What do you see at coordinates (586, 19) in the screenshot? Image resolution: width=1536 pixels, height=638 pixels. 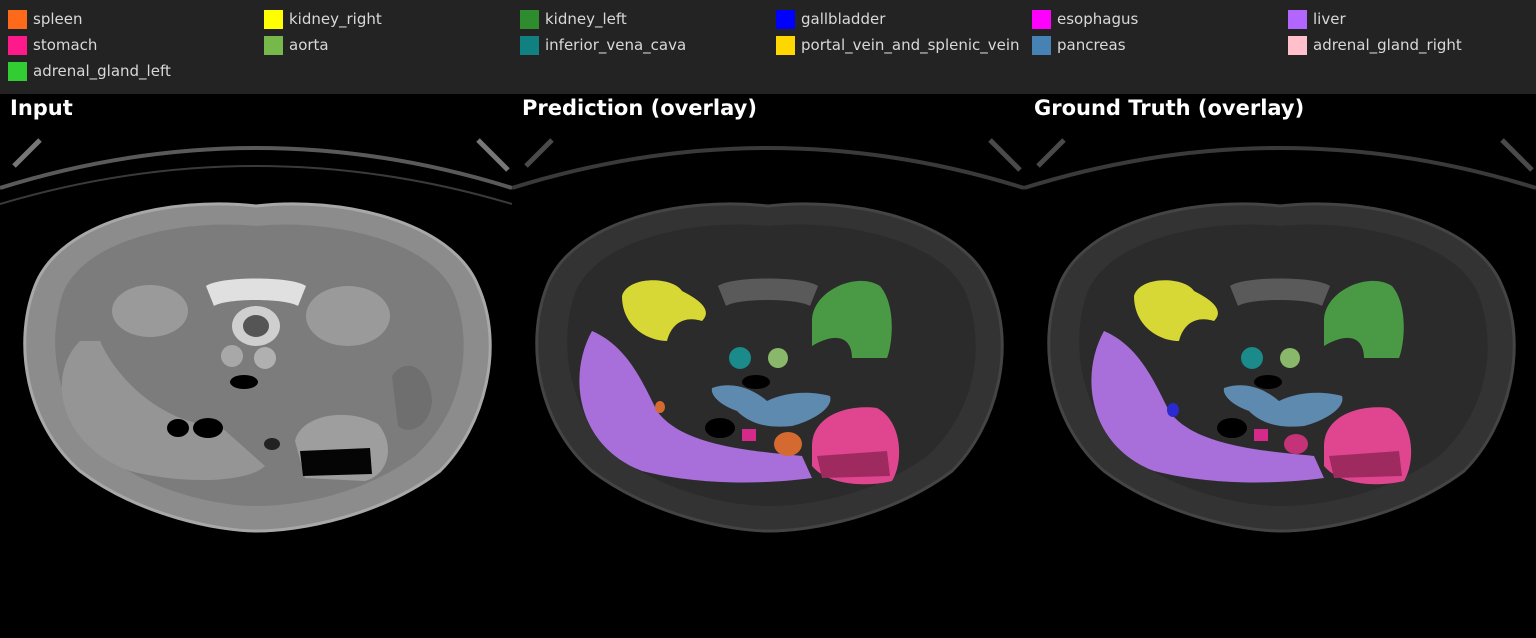 I see `legend-label: kidney_left` at bounding box center [586, 19].